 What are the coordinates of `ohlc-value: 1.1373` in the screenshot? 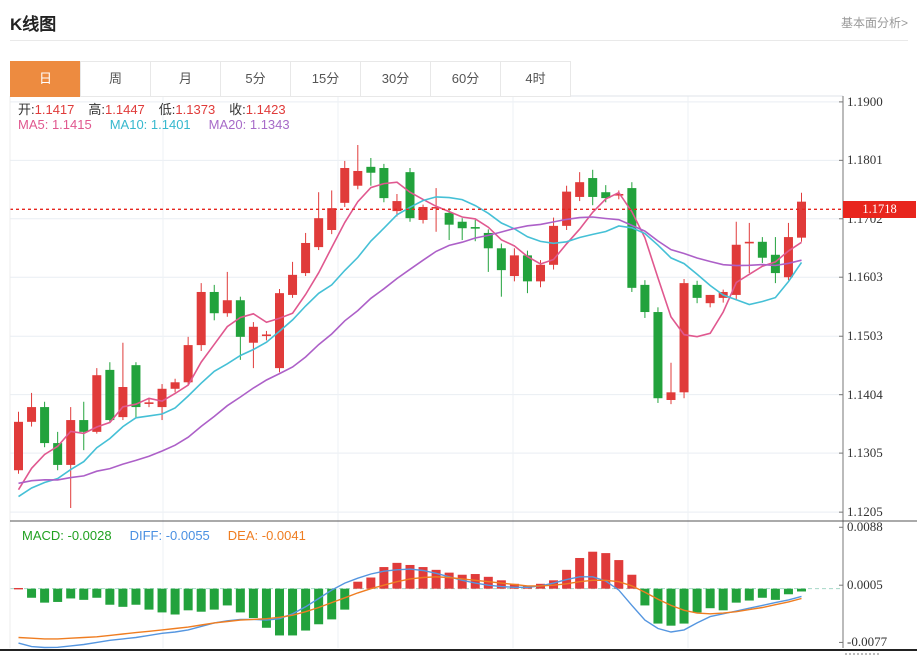 It's located at (195, 109).